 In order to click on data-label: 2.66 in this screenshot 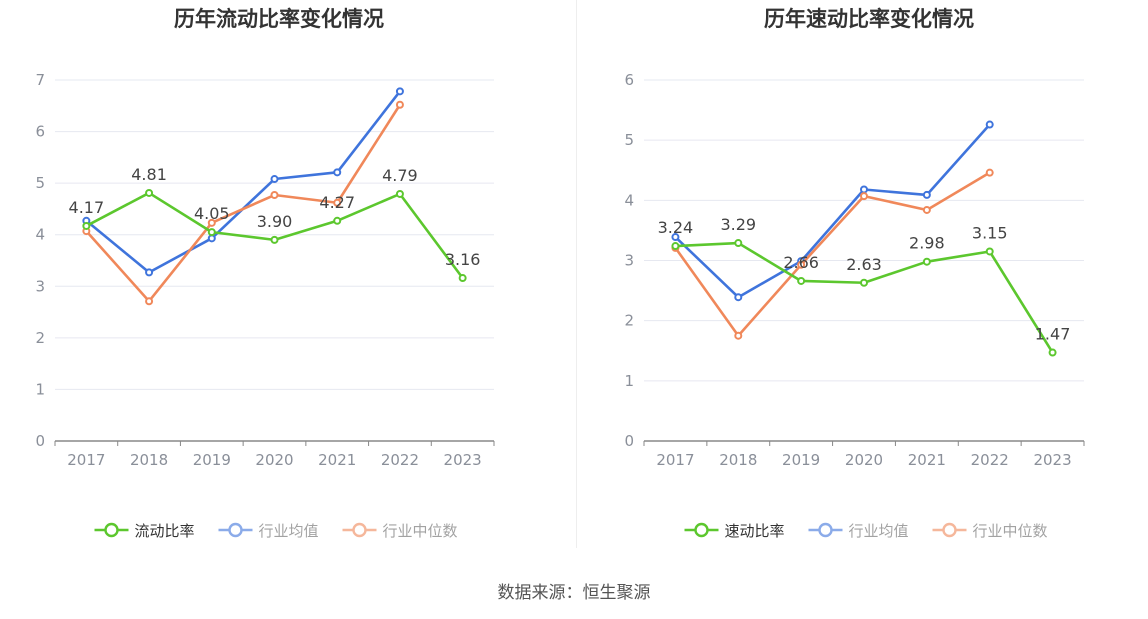, I will do `click(801, 262)`.